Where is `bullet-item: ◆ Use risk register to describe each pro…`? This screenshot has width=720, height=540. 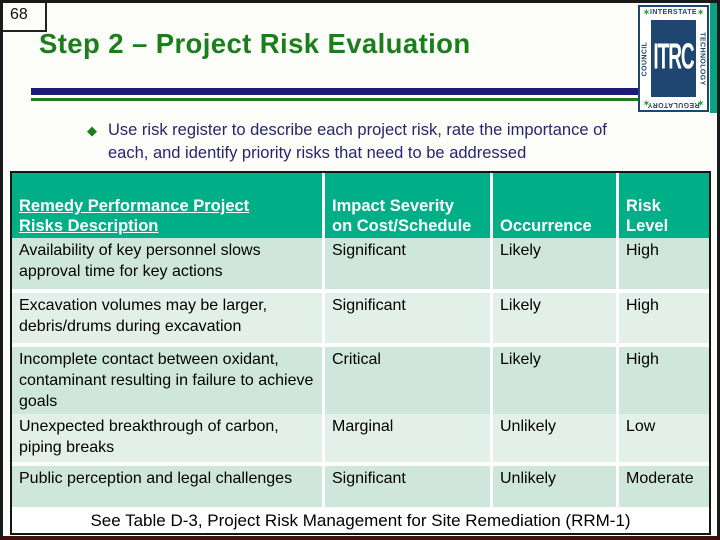
bullet-item: ◆ Use risk register to describe each pro… is located at coordinates (374, 142).